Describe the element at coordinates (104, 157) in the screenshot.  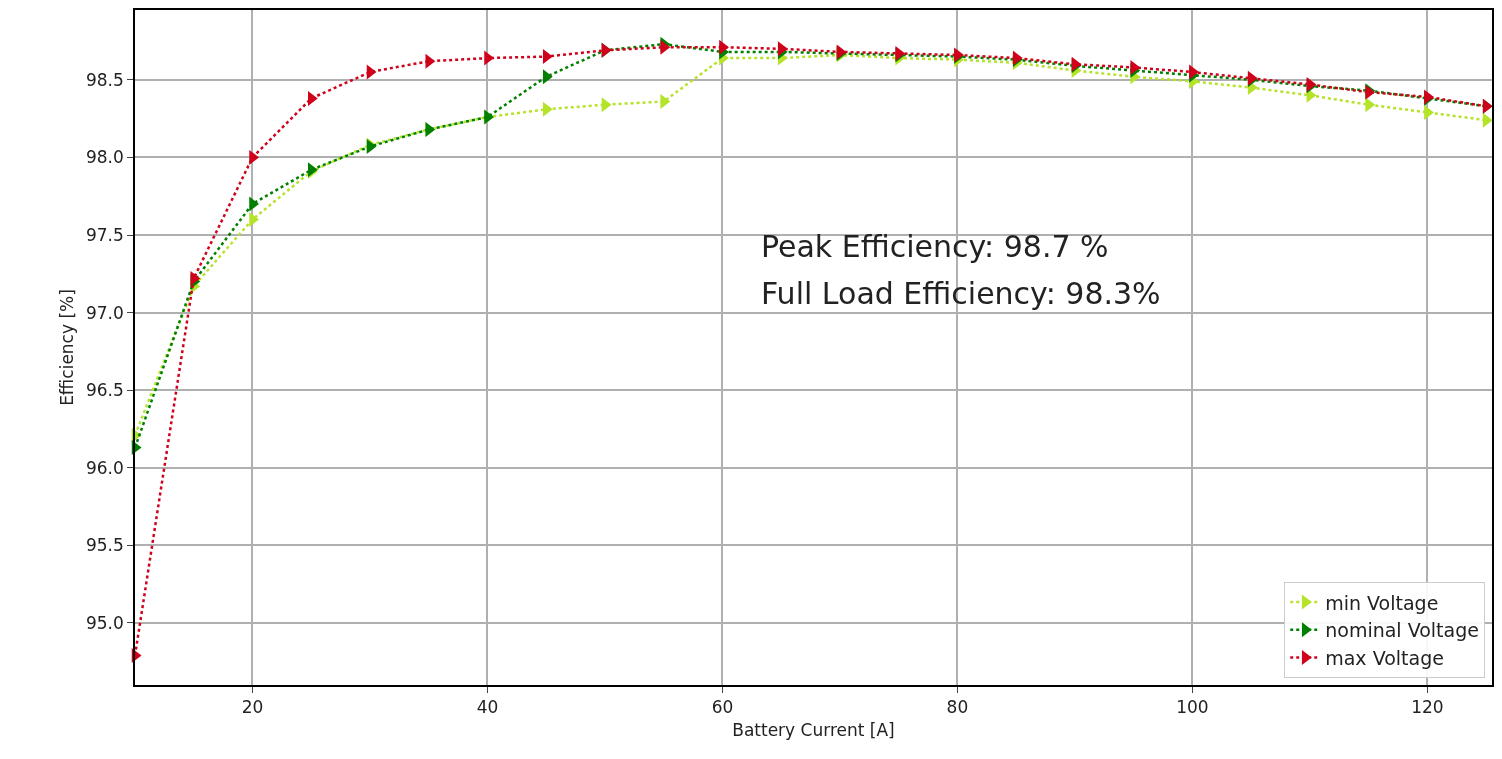
I see `y-tick-label: 98.0` at that location.